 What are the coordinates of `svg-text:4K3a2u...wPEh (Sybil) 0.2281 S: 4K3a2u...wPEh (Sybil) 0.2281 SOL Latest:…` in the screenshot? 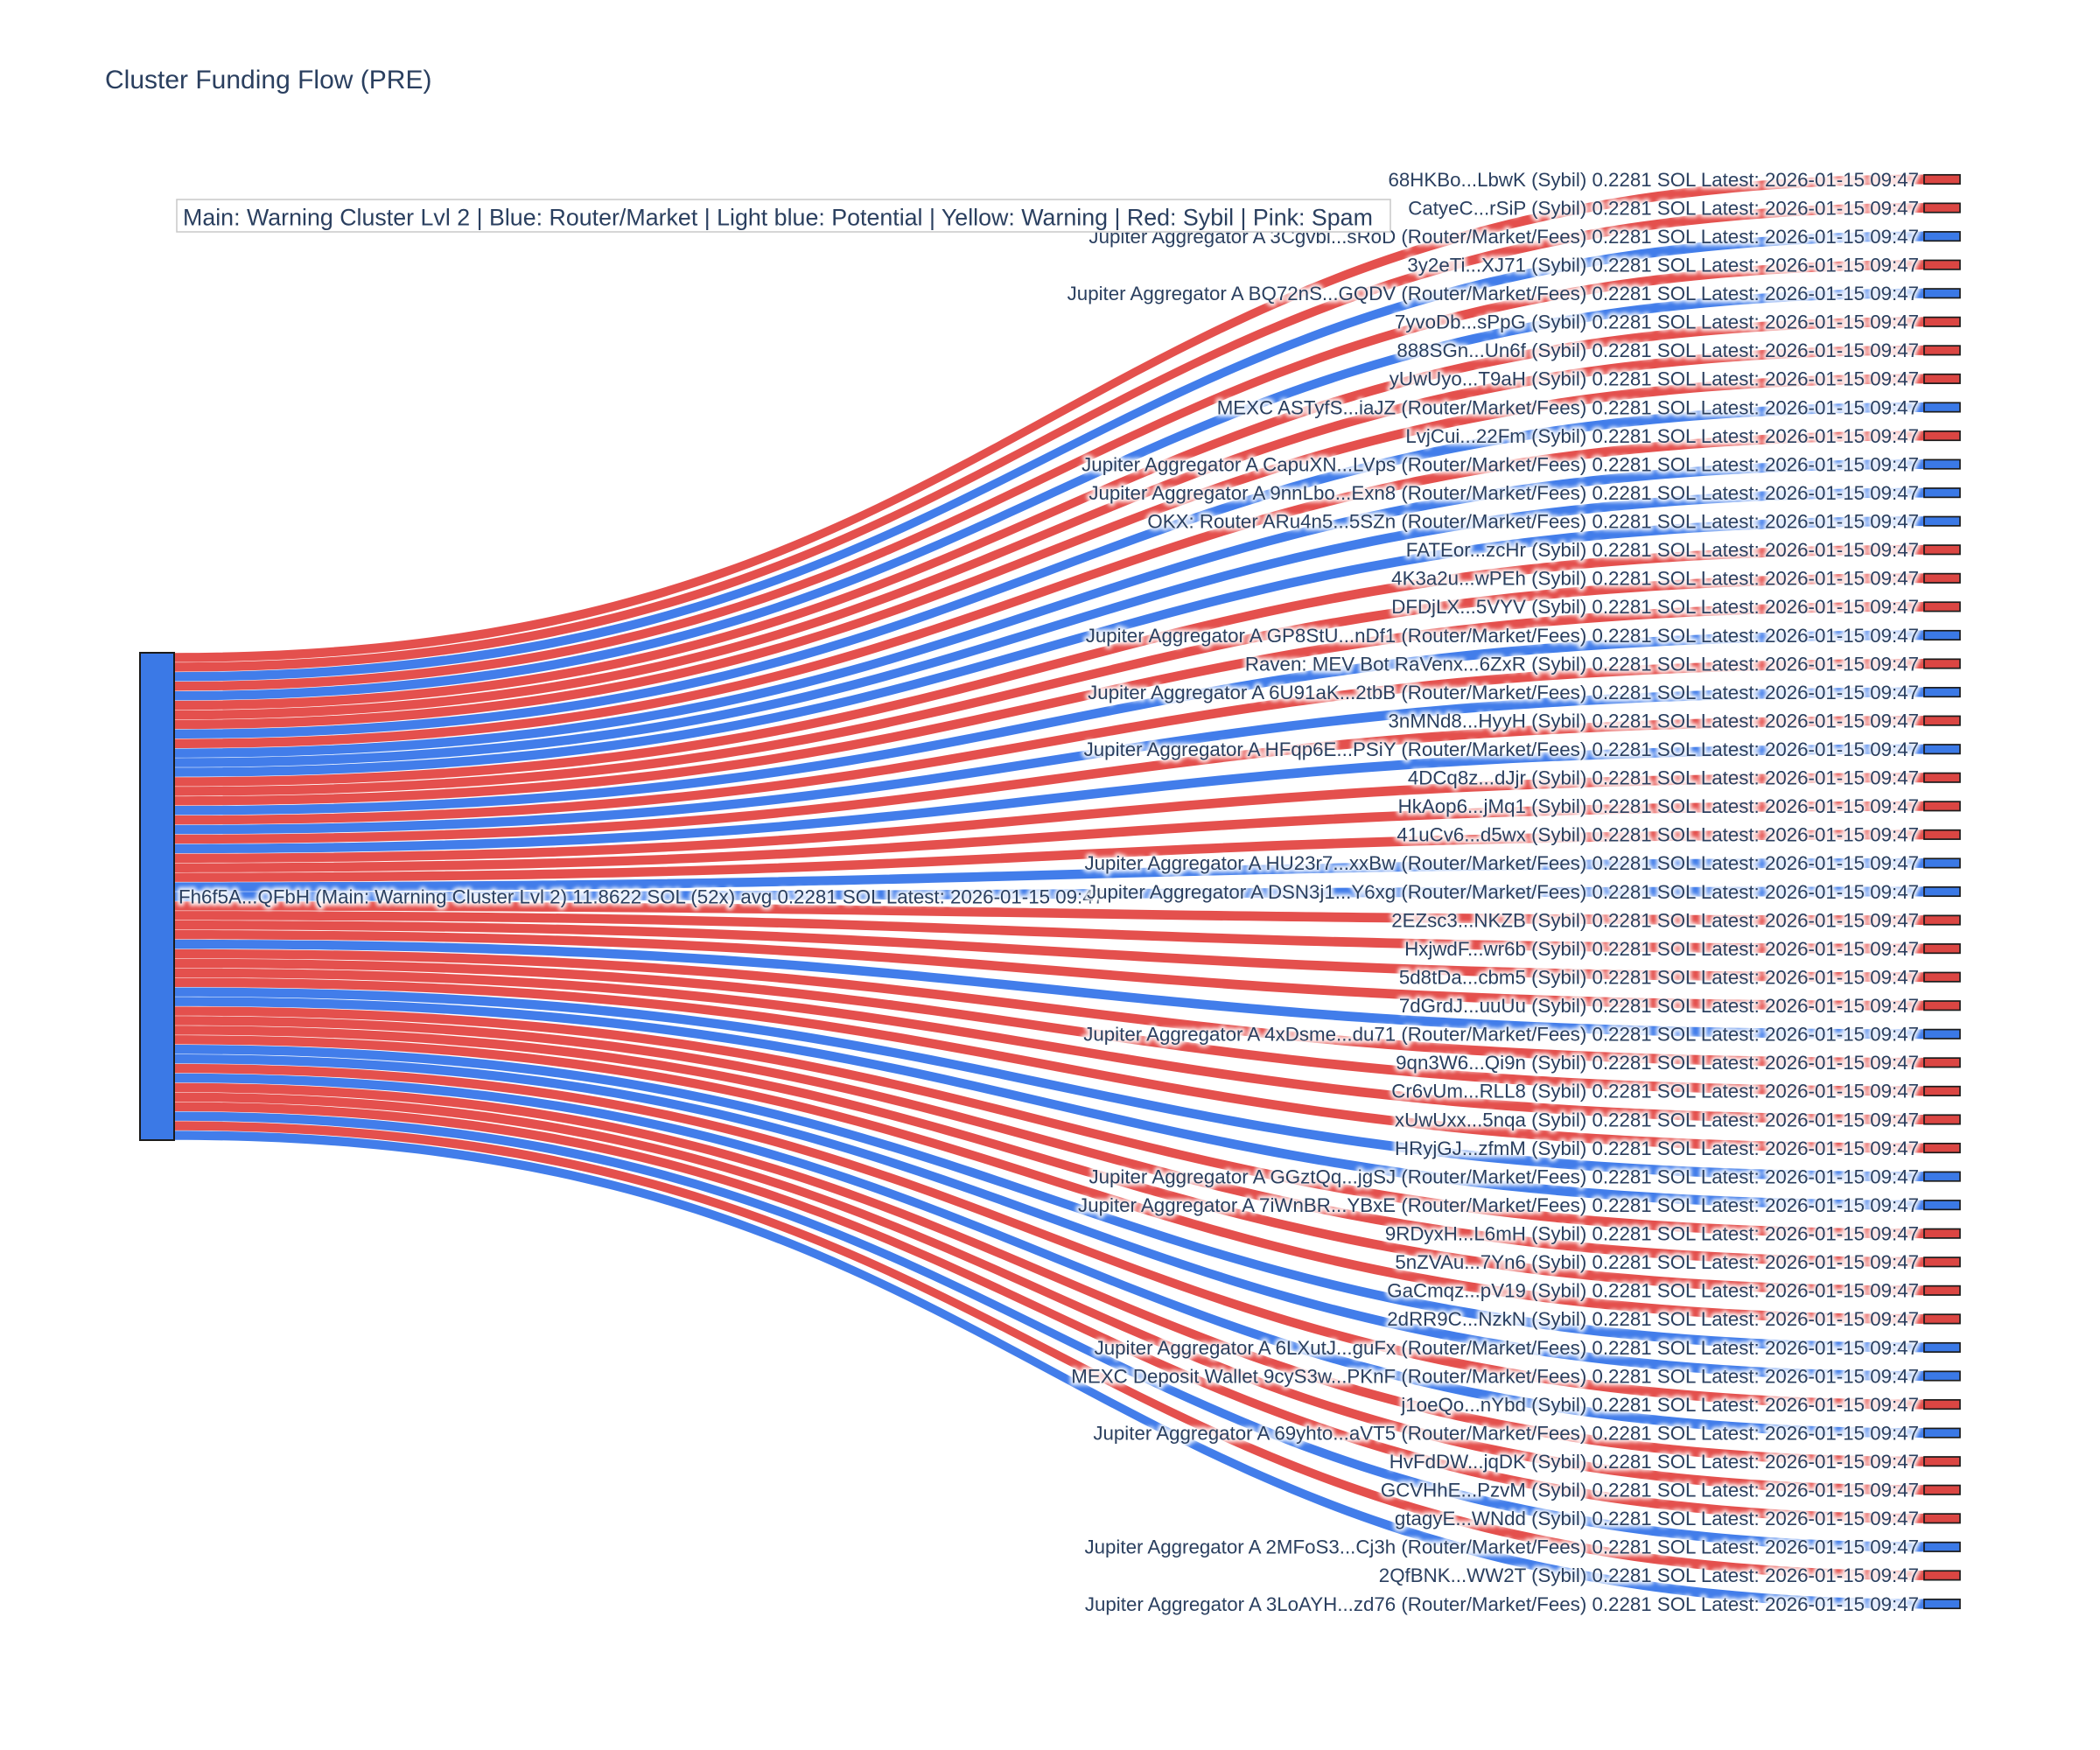 It's located at (1655, 579).